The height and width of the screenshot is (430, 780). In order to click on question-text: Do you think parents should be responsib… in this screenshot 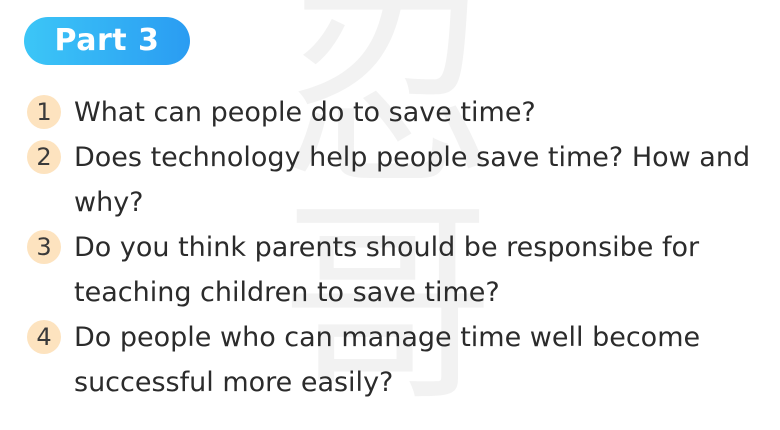, I will do `click(387, 270)`.